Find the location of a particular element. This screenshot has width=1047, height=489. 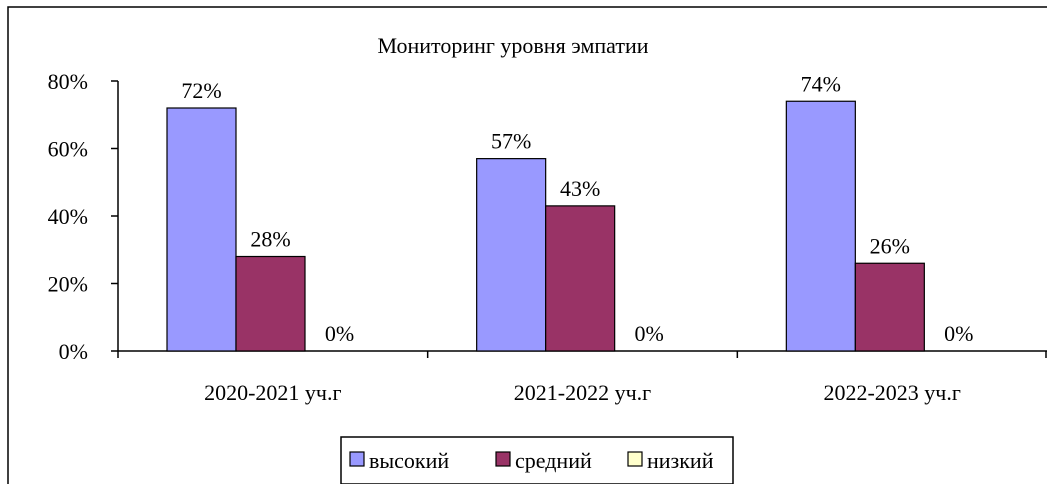

y-tick-label: 80% is located at coordinates (68, 81).